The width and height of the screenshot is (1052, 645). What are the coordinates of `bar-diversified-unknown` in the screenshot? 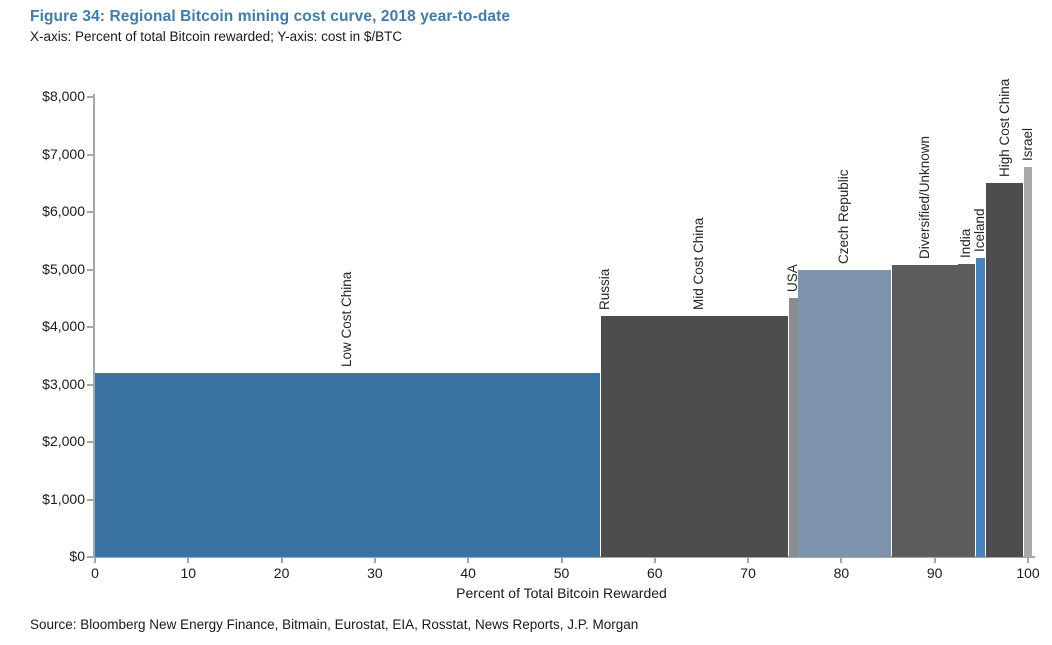 It's located at (925, 410).